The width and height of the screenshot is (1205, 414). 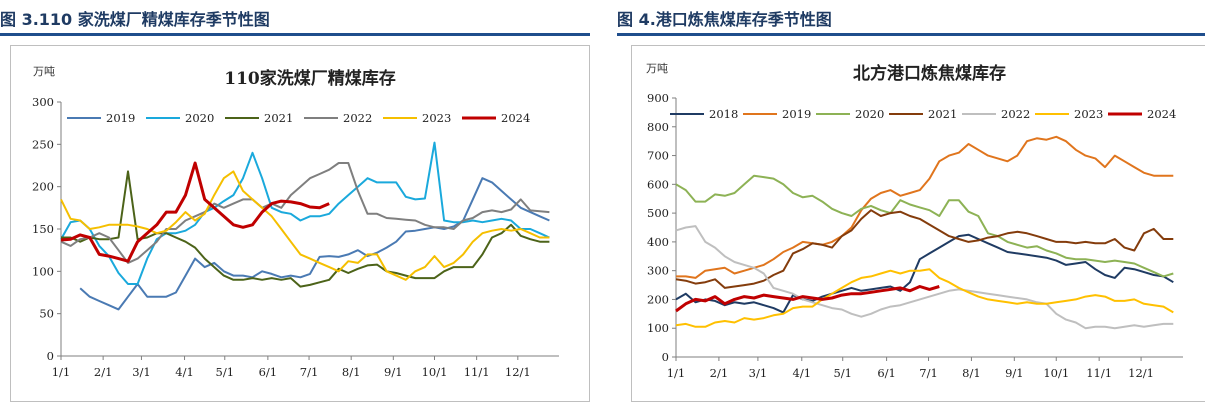 I want to click on y-tick-label: 250, so click(x=43, y=144).